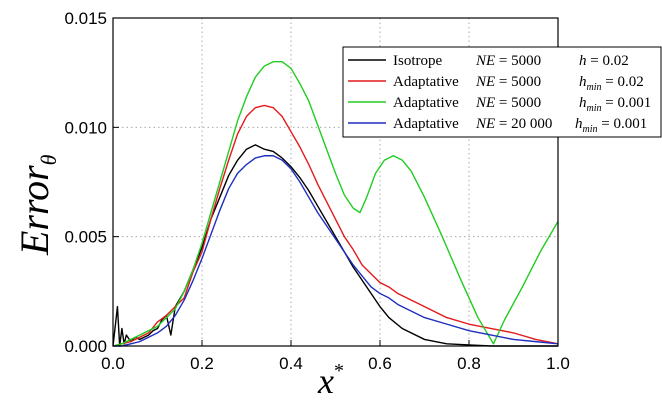 Image resolution: width=662 pixels, height=405 pixels. I want to click on legend-entry-h: hmin = 0.02, so click(611, 83).